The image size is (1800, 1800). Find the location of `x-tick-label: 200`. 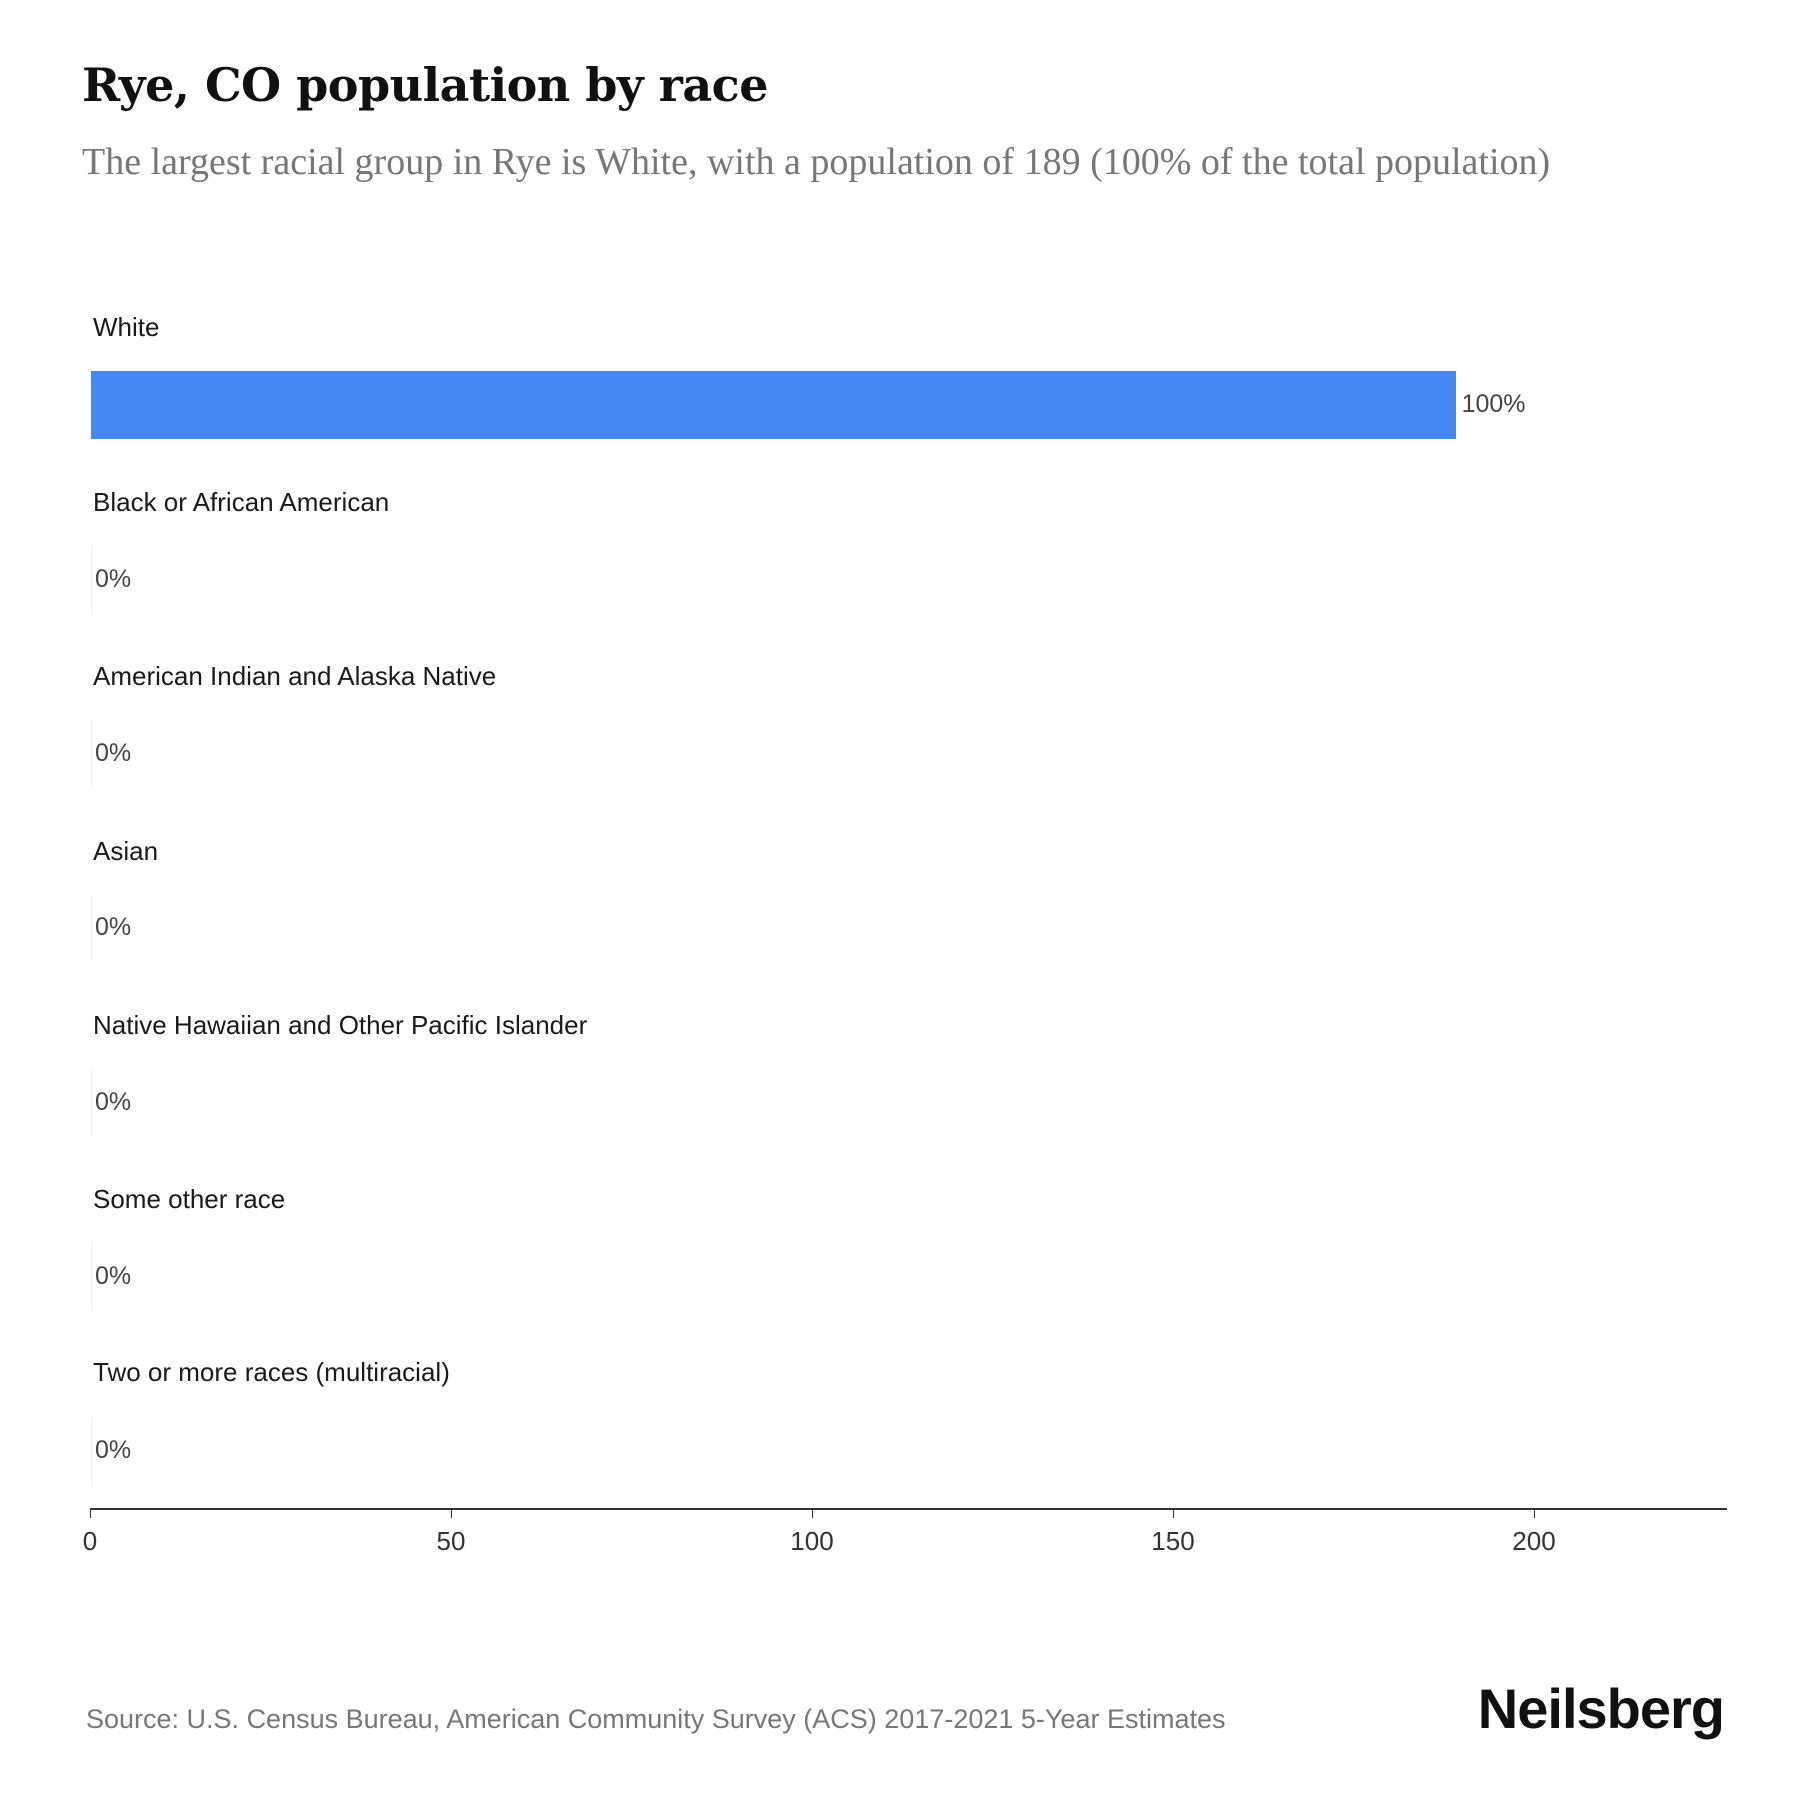

x-tick-label: 200 is located at coordinates (1534, 1541).